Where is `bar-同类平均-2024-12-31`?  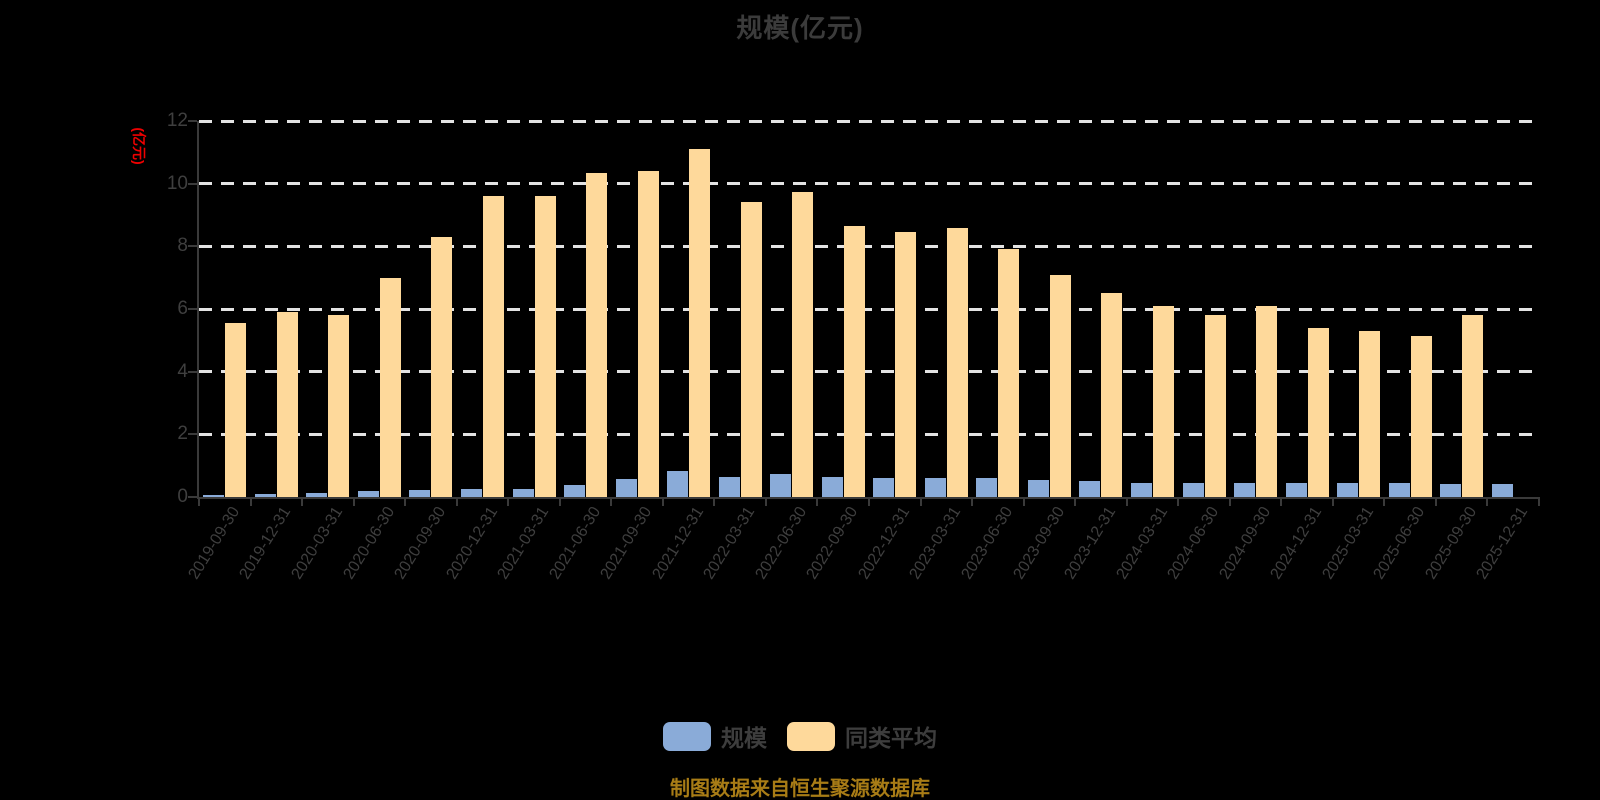
bar-同类平均-2024-12-31 is located at coordinates (1318, 412).